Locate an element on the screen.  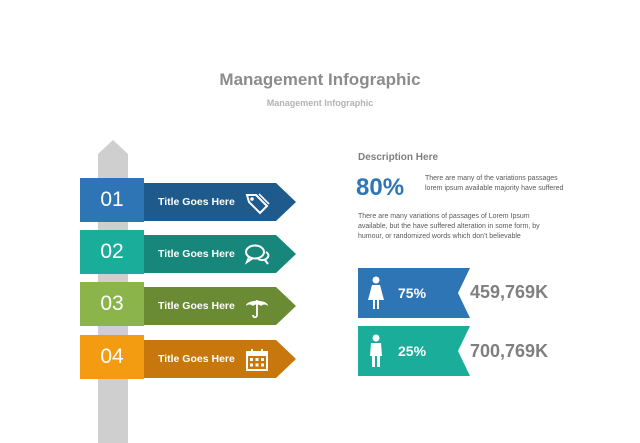
umbrella-icon is located at coordinates (257, 309).